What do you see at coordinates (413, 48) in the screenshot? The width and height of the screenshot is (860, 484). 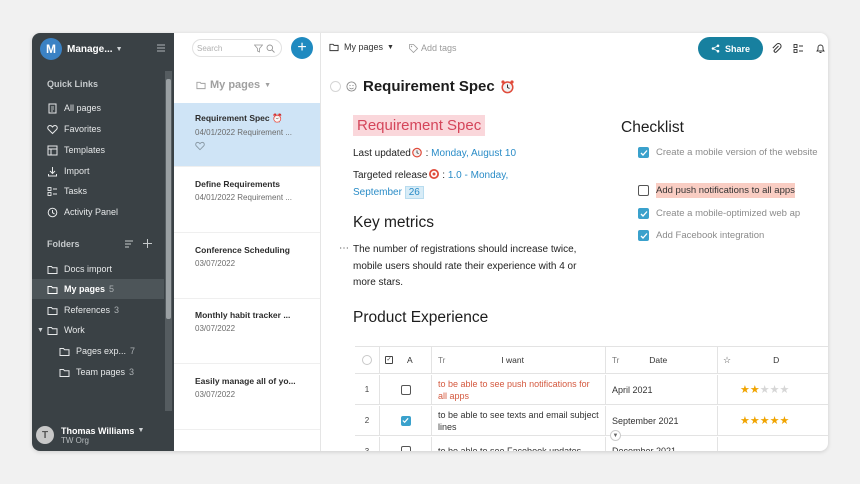 I see `tag-icon` at bounding box center [413, 48].